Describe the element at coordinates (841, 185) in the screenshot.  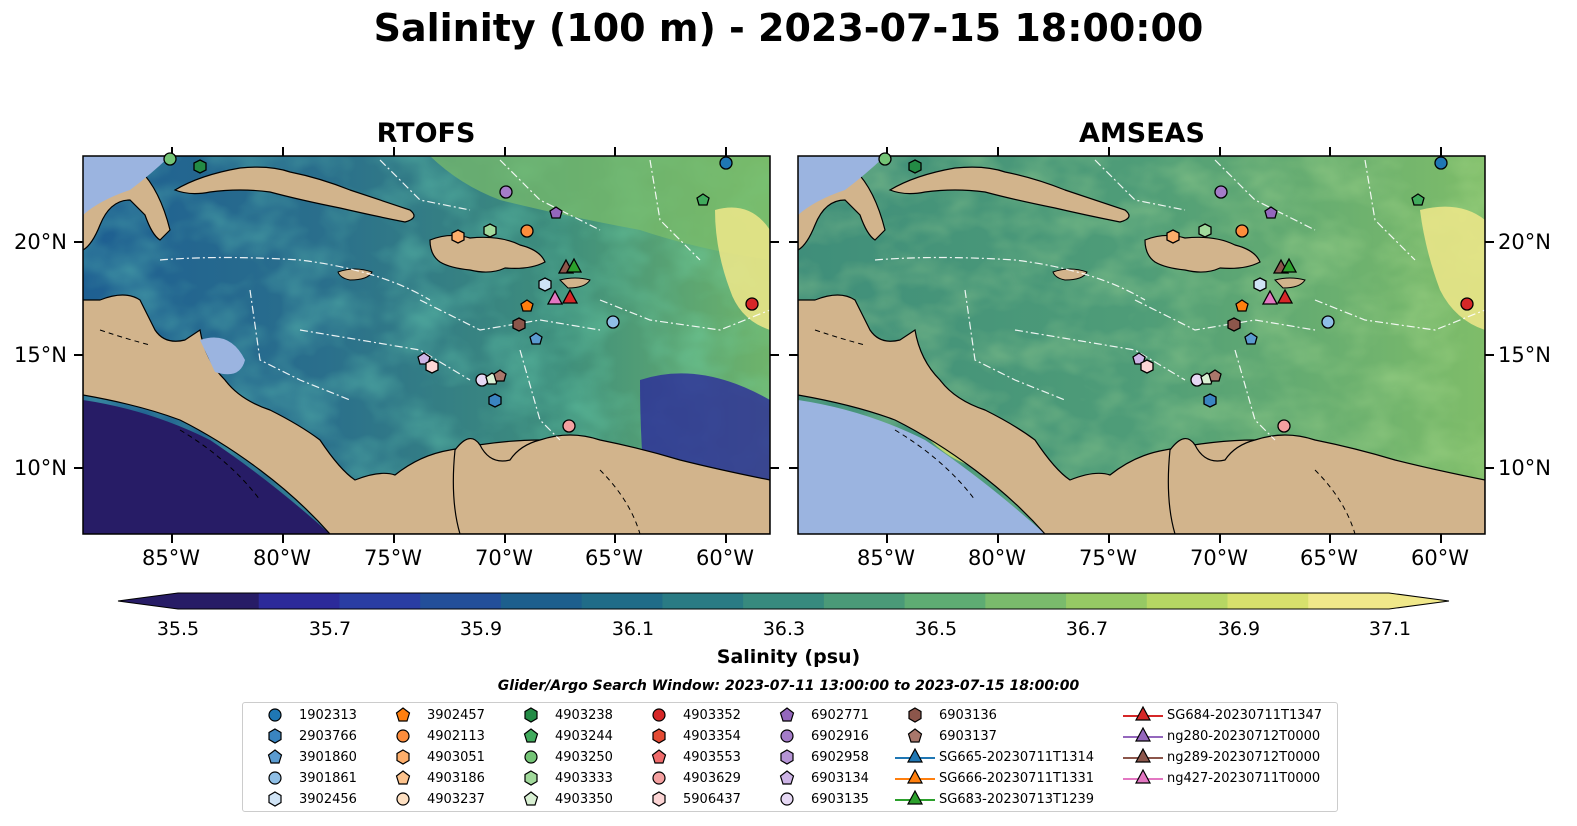
I see `gulf-shelf` at that location.